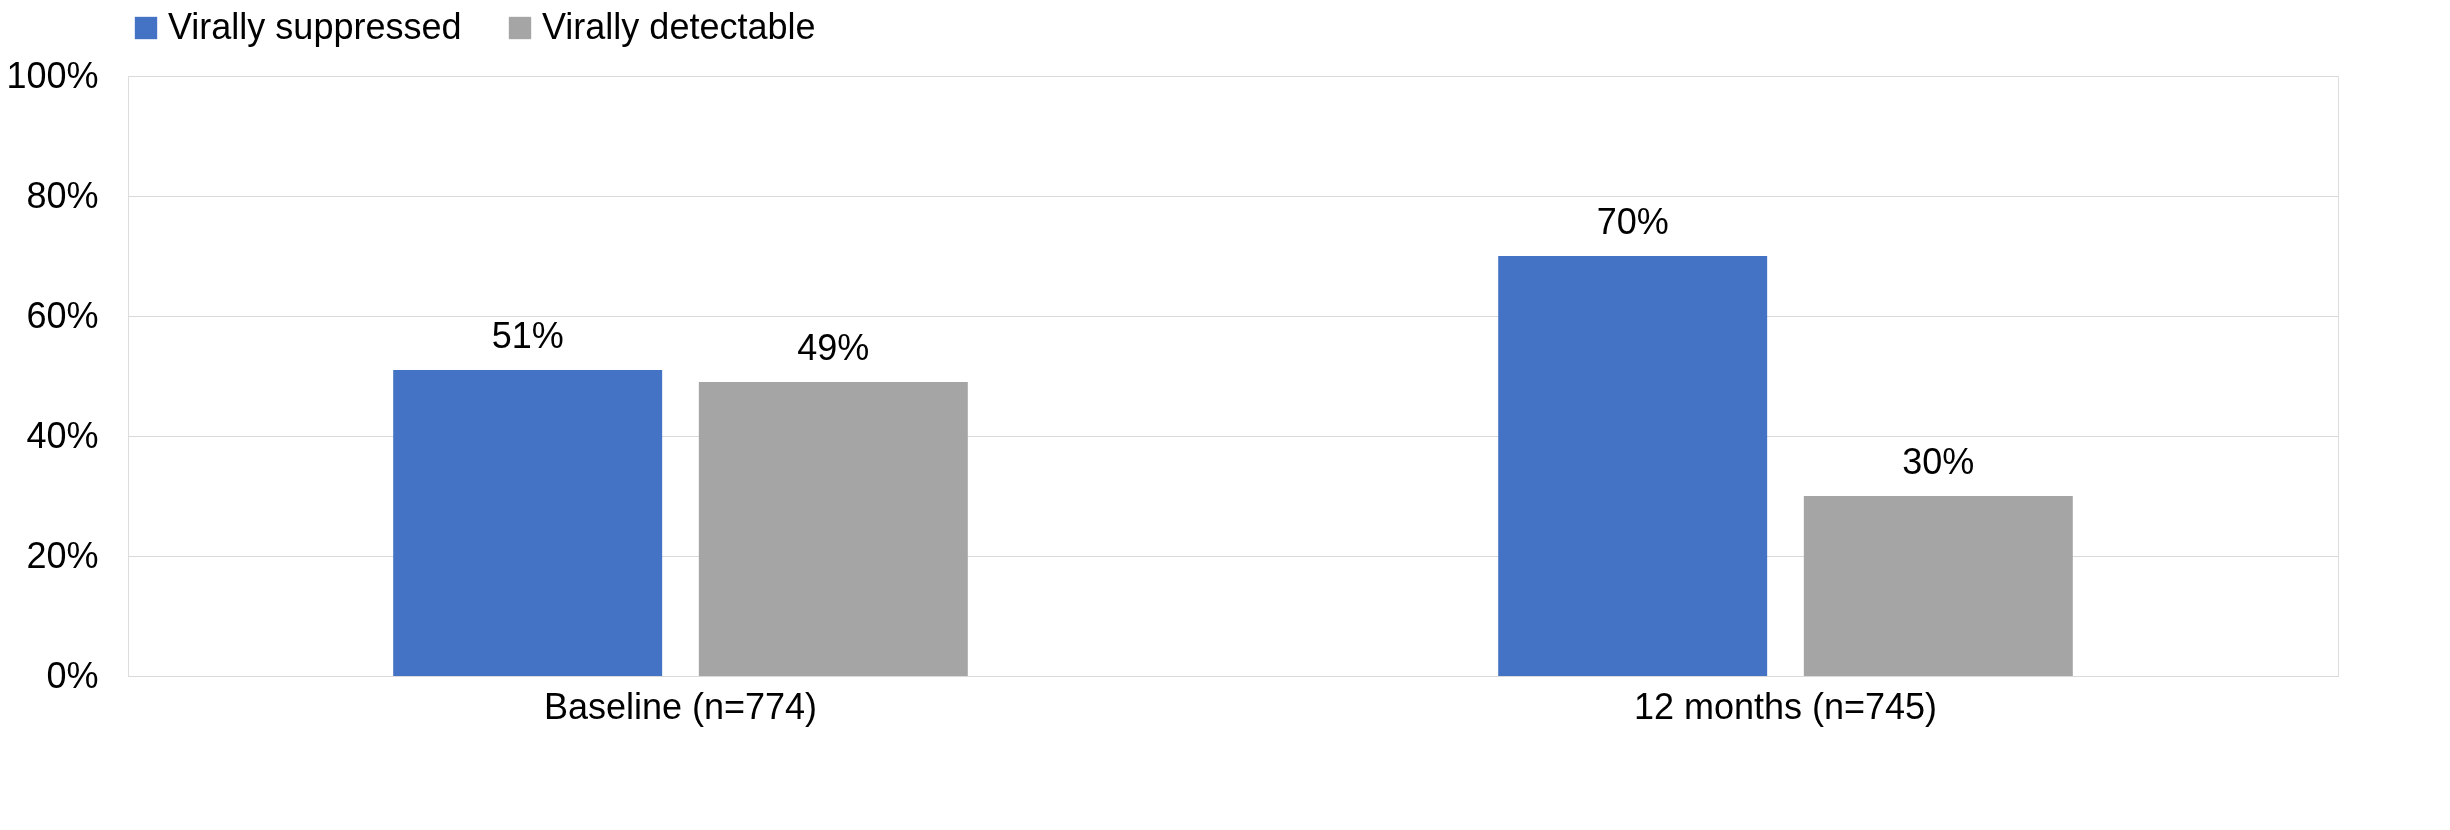 Image resolution: width=2450 pixels, height=830 pixels. Describe the element at coordinates (72, 675) in the screenshot. I see `y-tick-label: 0%` at that location.